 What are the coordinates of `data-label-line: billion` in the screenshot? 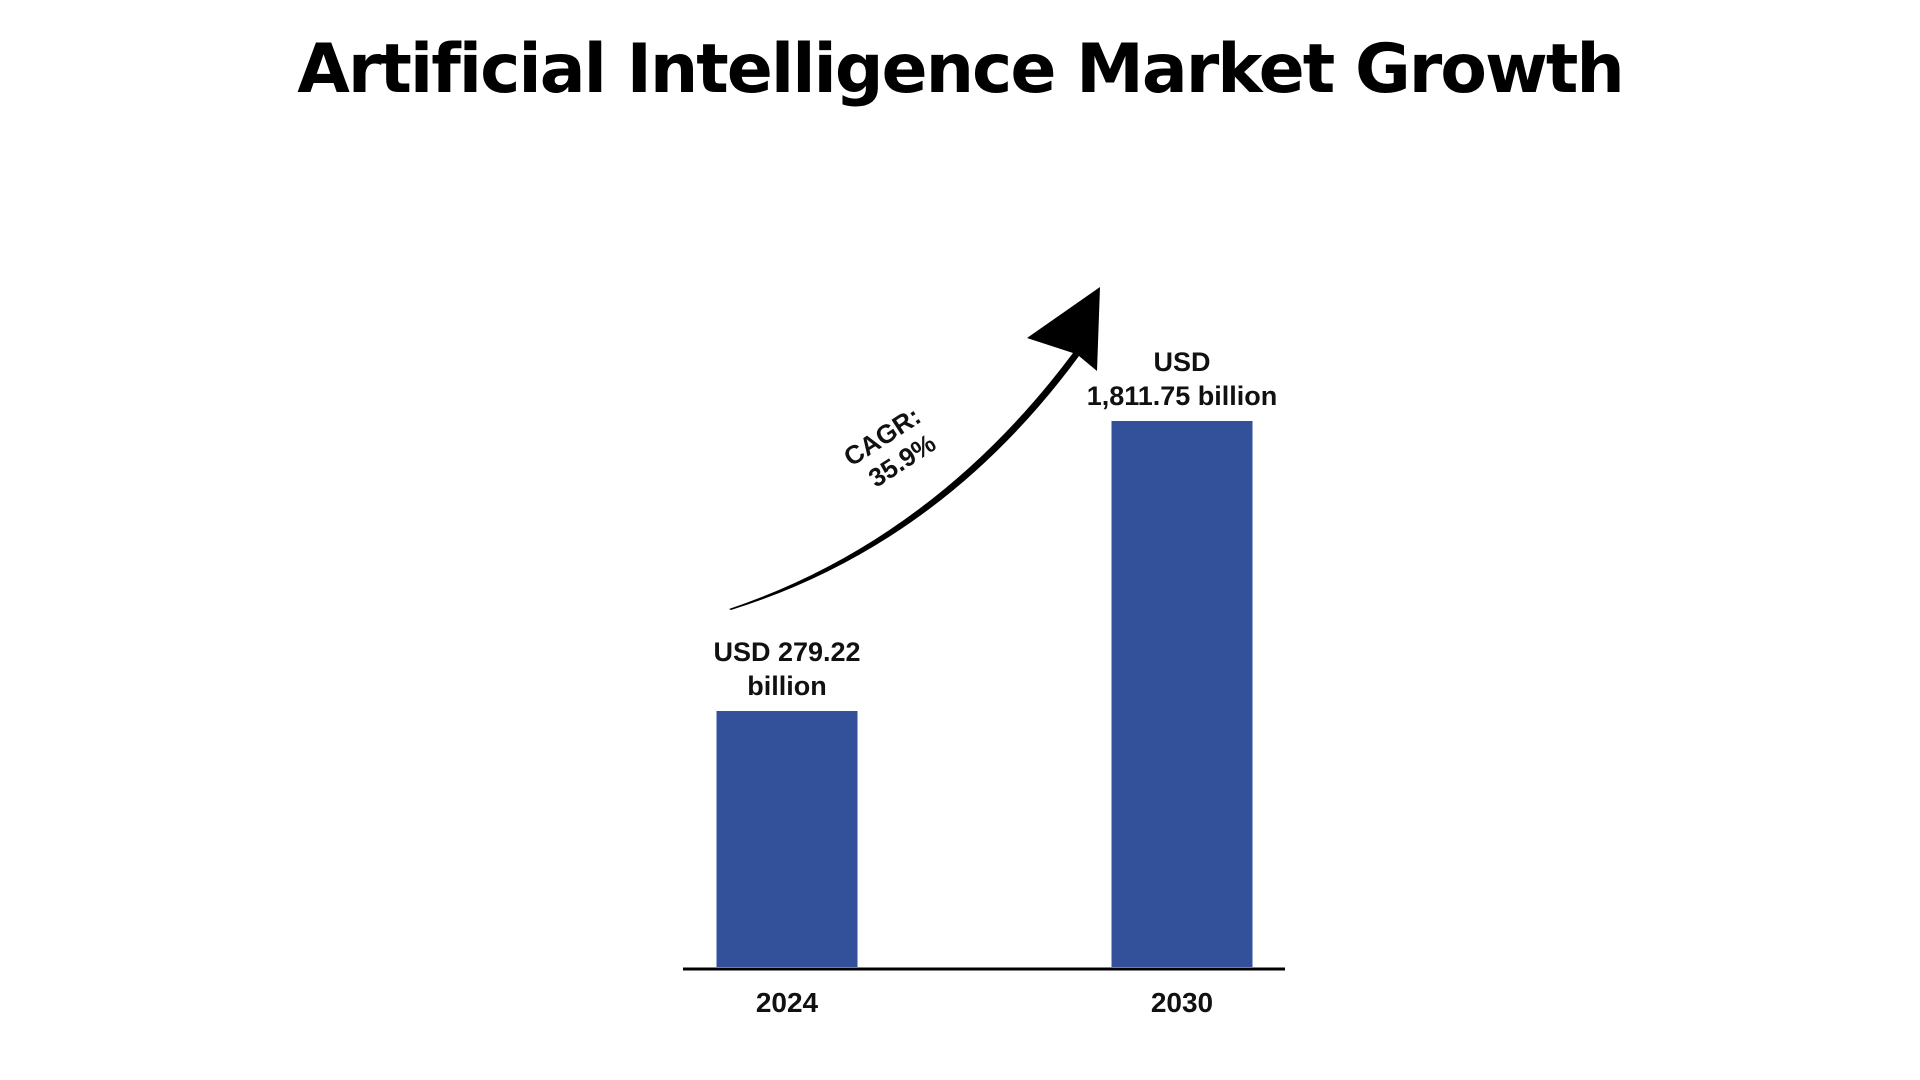 It's located at (786, 686).